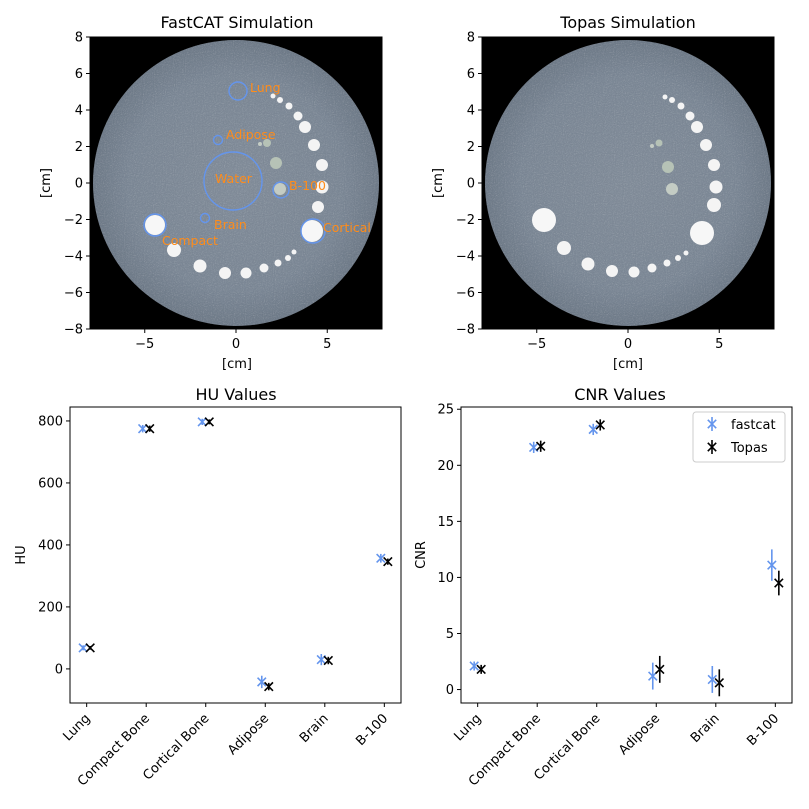 Image resolution: width=809 pixels, height=809 pixels. Describe the element at coordinates (307, 185) in the screenshot. I see `annotation: B-100` at that location.